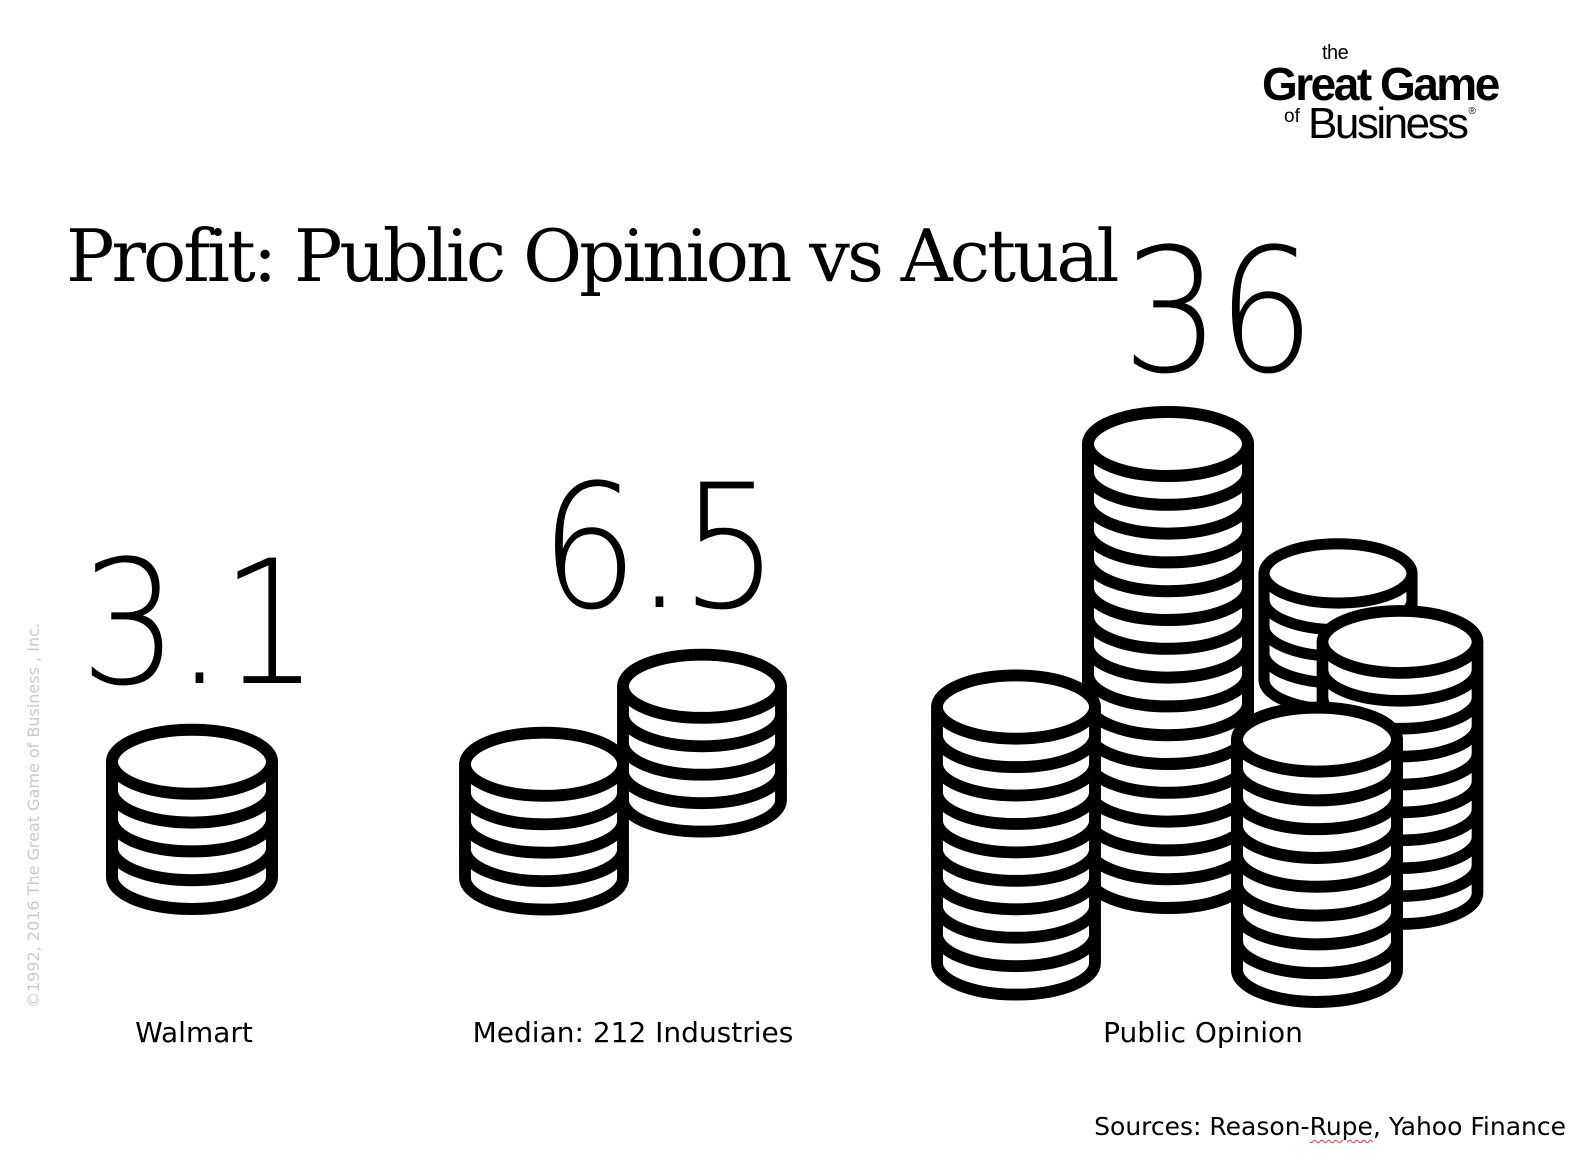  What do you see at coordinates (1016, 835) in the screenshot?
I see `coin-stack-icon-public-left` at bounding box center [1016, 835].